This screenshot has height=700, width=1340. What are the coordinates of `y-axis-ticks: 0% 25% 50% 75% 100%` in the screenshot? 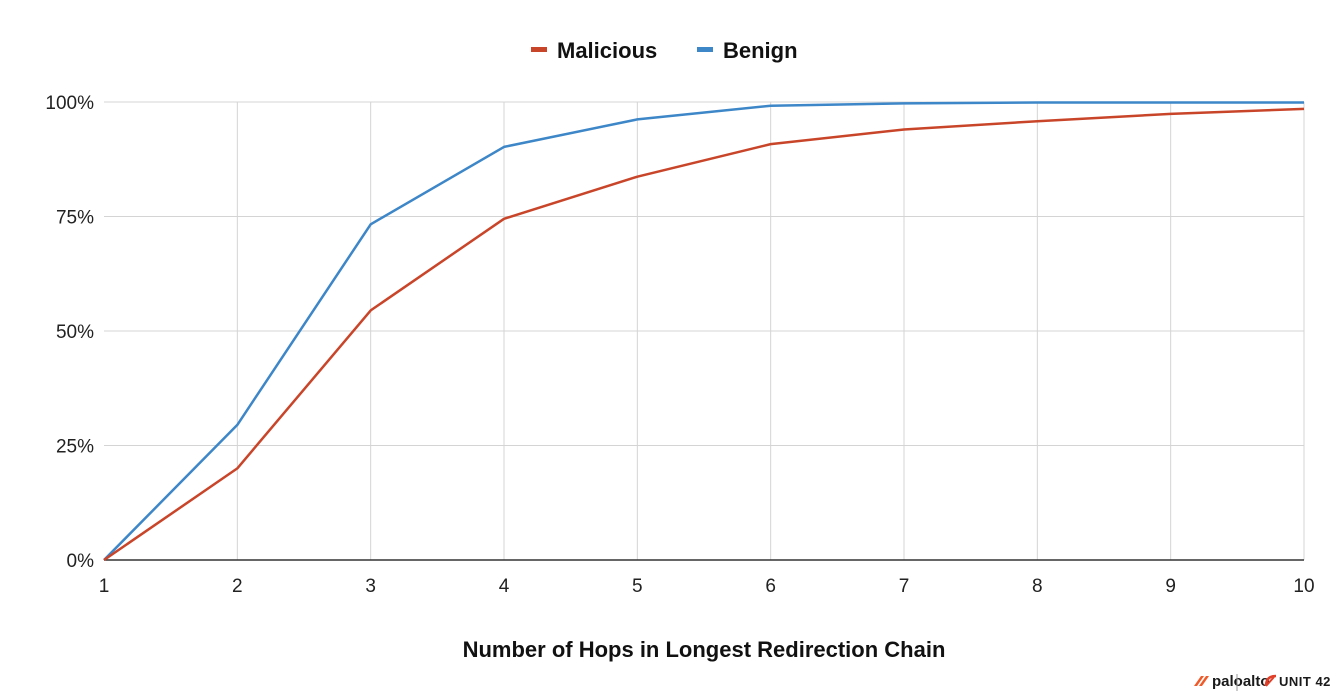 It's located at (69, 332).